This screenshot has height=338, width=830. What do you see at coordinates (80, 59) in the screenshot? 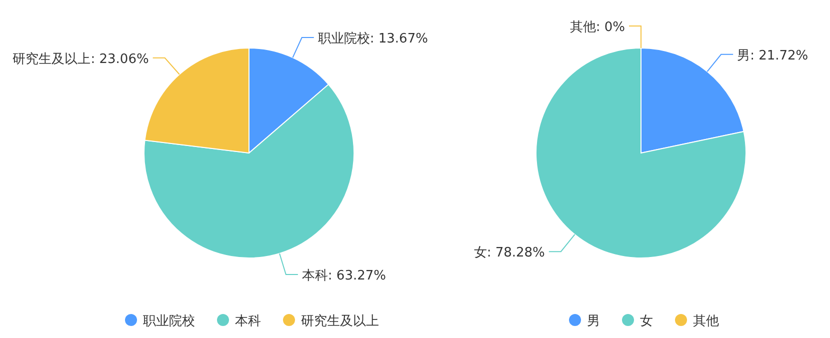
I see `data-label: 研究生及以上: 23.06%` at bounding box center [80, 59].